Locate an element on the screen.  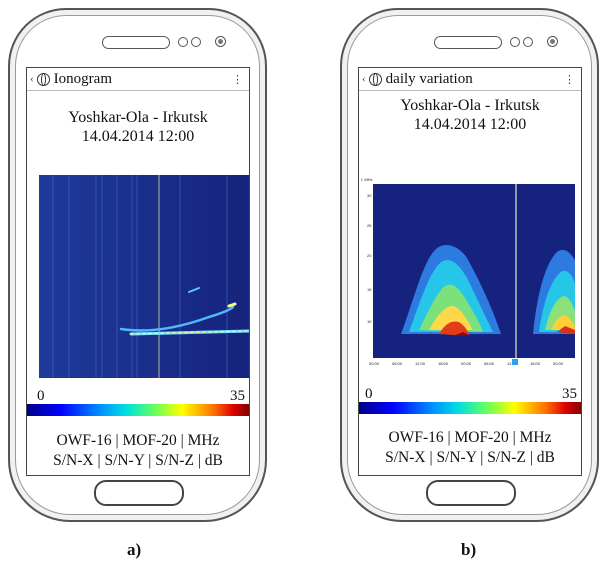
y-tick: 10 is located at coordinates (369, 321).